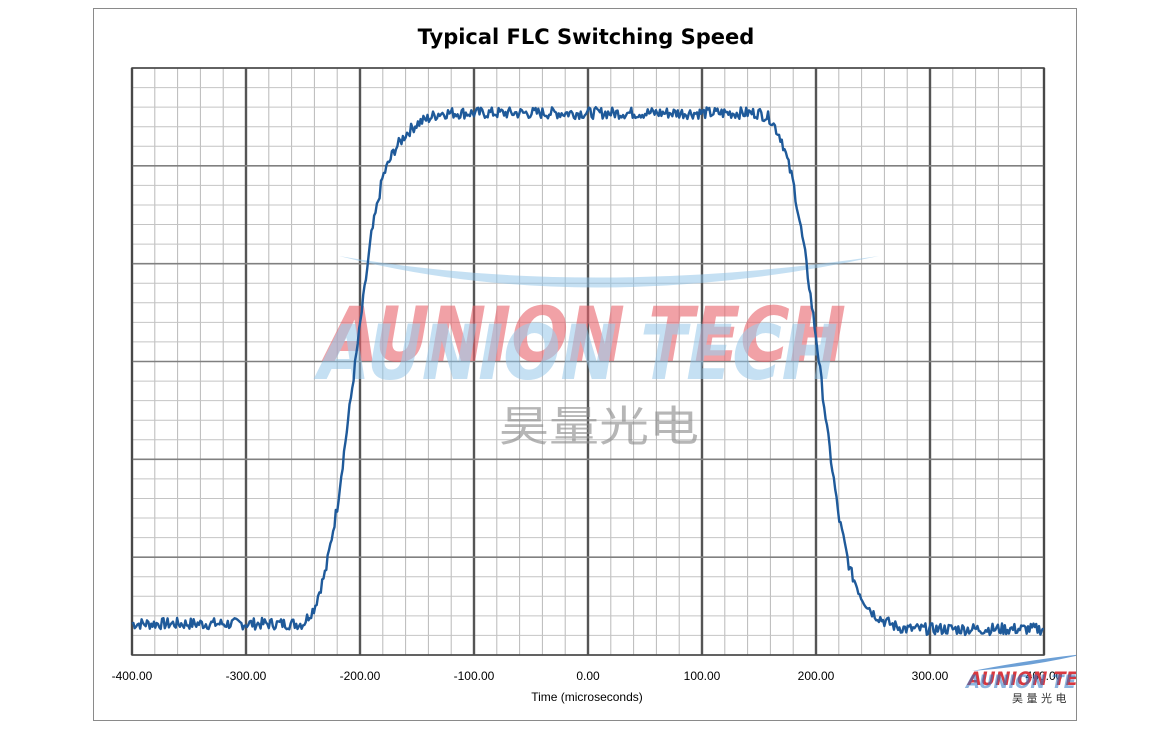 This screenshot has width=1171, height=730. I want to click on x-tick-label: -400.00, so click(132, 676).